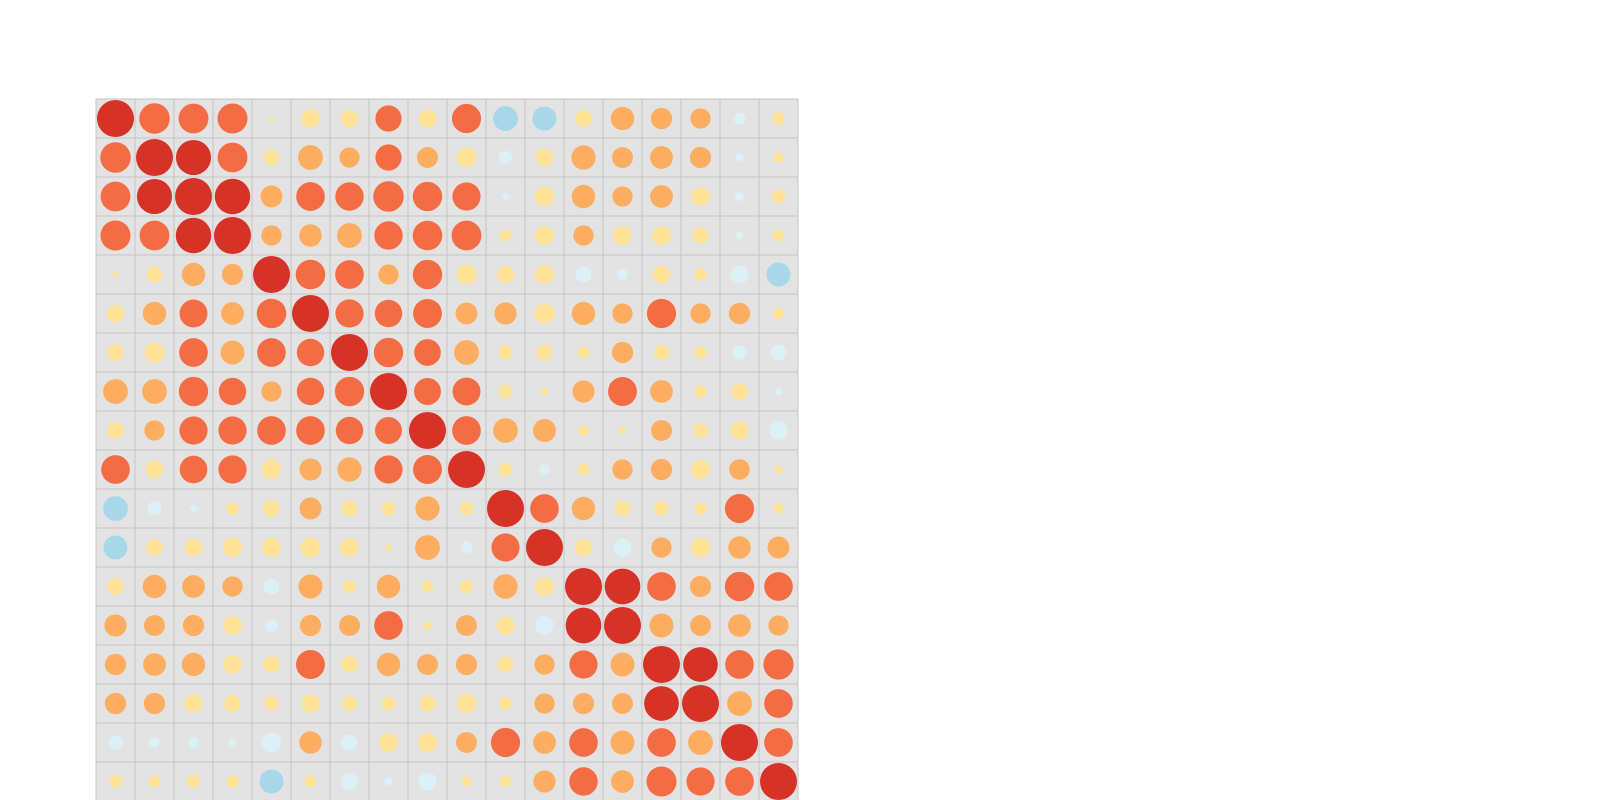 Image resolution: width=1600 pixels, height=800 pixels. What do you see at coordinates (115, 235) in the screenshot?
I see `correlation-point-r4-c1` at bounding box center [115, 235].